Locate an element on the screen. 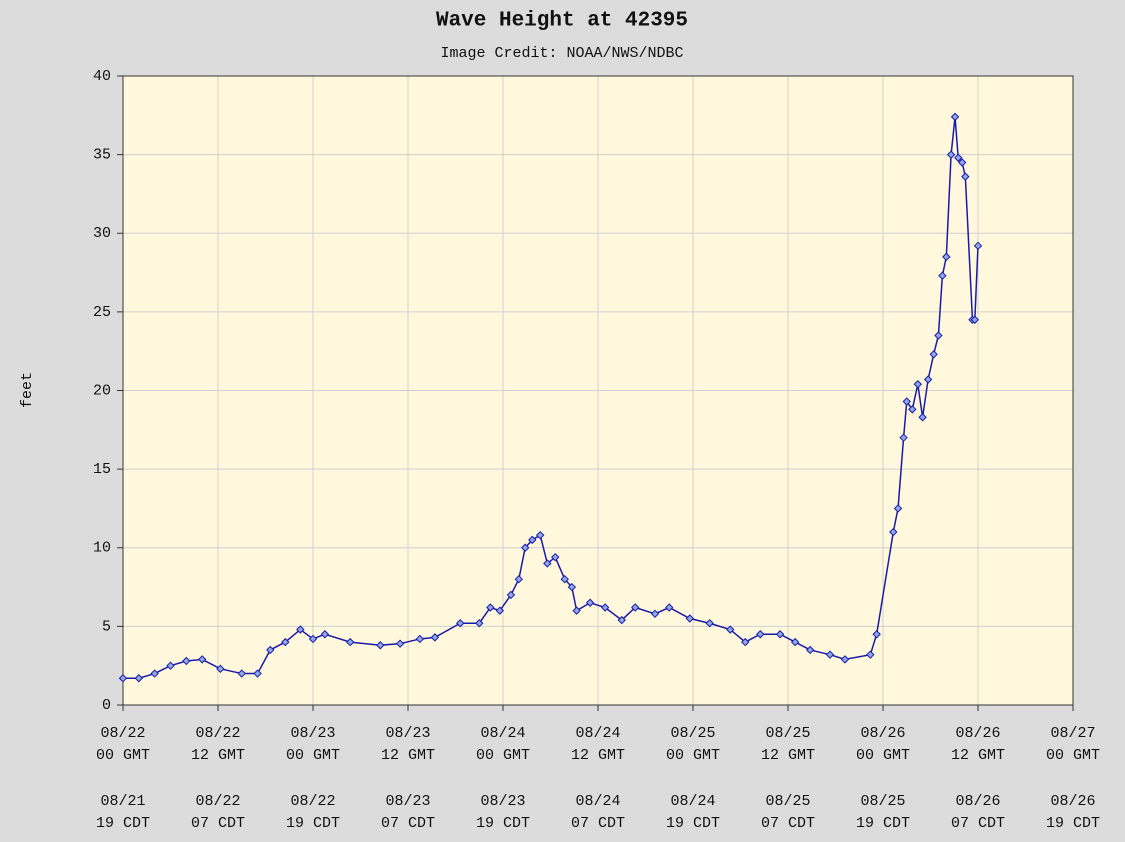  y-tick-label: 5 is located at coordinates (106, 626).